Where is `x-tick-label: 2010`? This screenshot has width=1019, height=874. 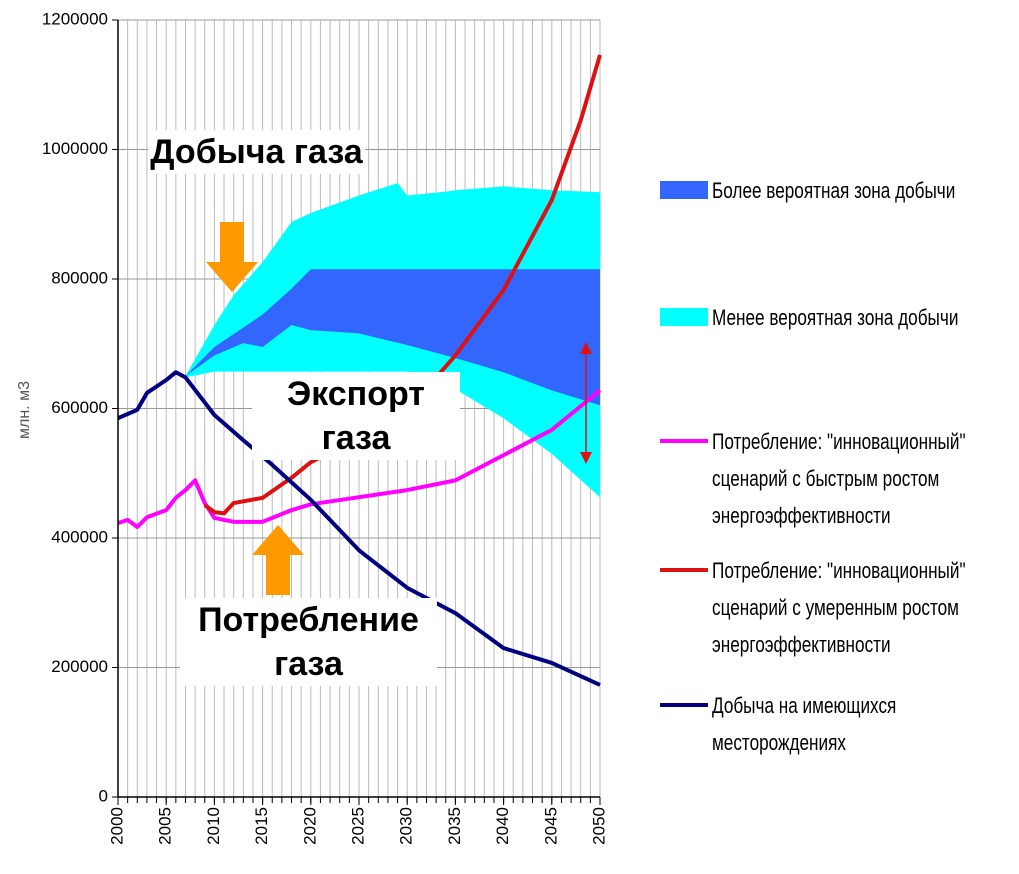
x-tick-label: 2010 is located at coordinates (213, 826).